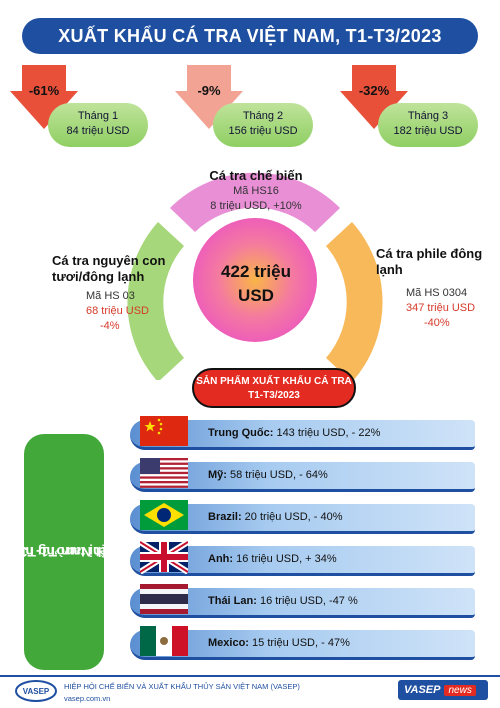 This screenshot has width=500, height=708. Describe the element at coordinates (250, 36) in the screenshot. I see `page-title: XUẤT KHẨU CÁ TRA VIỆT NAM, T1-T3/2023` at that location.